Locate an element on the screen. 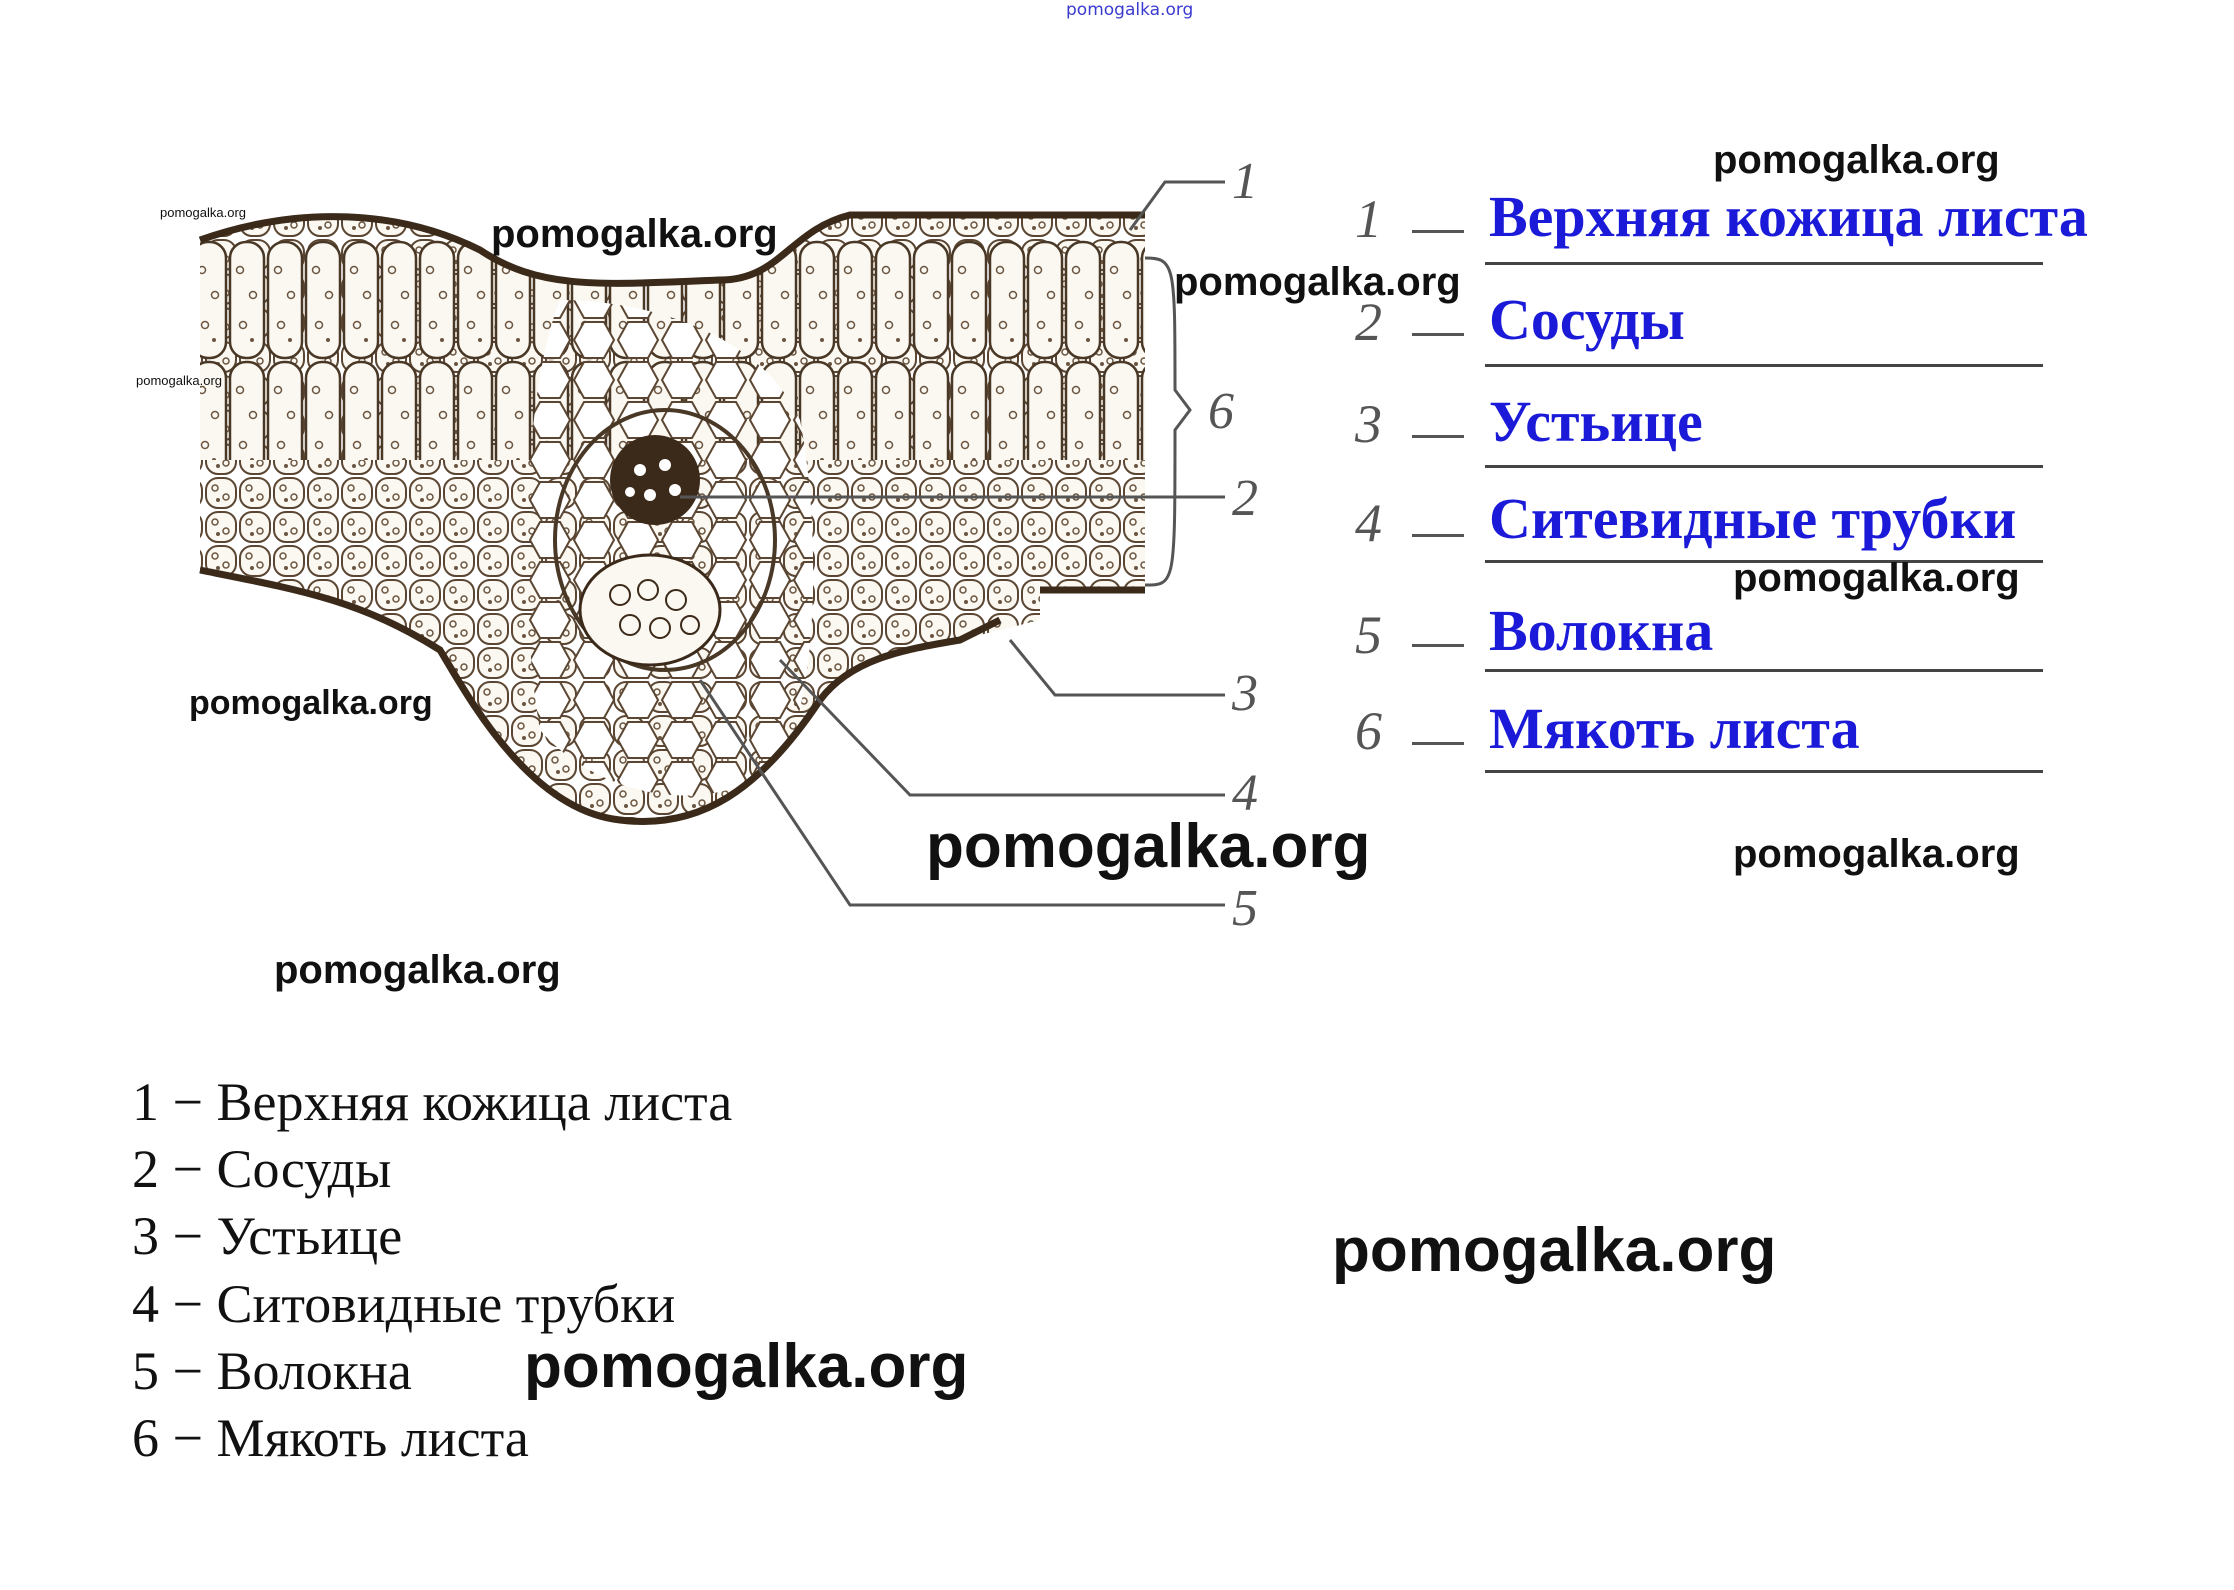 Image resolution: width=2234 pixels, height=1590 pixels. callout-lines is located at coordinates (952, 543).